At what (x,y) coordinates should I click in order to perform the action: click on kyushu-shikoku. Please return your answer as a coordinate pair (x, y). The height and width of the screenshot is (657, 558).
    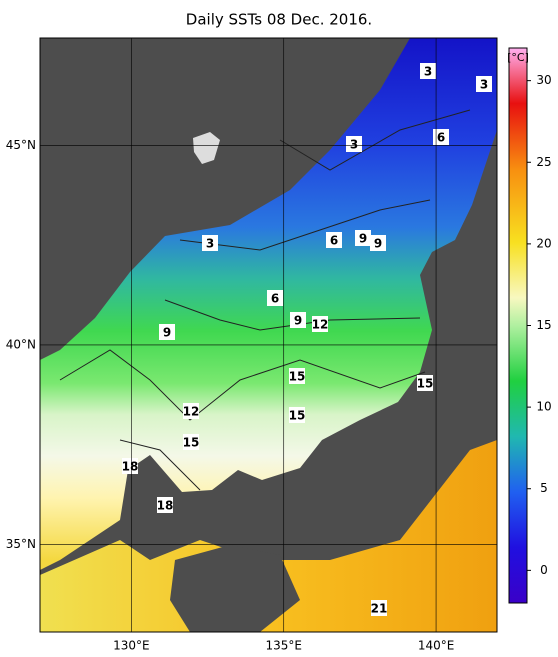
    Looking at the image, I should click on (235, 588).